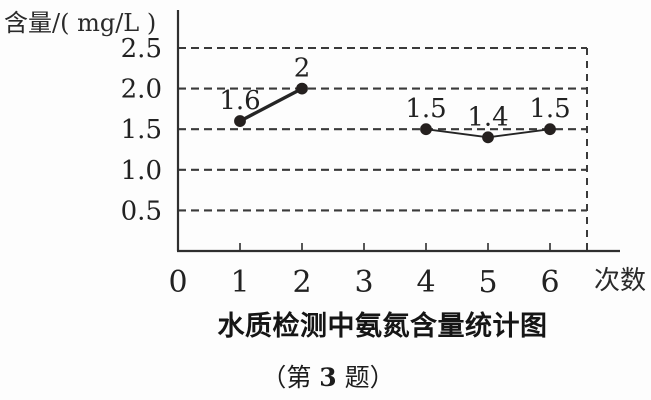 Image resolution: width=651 pixels, height=400 pixels. Describe the element at coordinates (425, 109) in the screenshot. I see `data-point-label-tests-4-6-x4: 1.5` at that location.